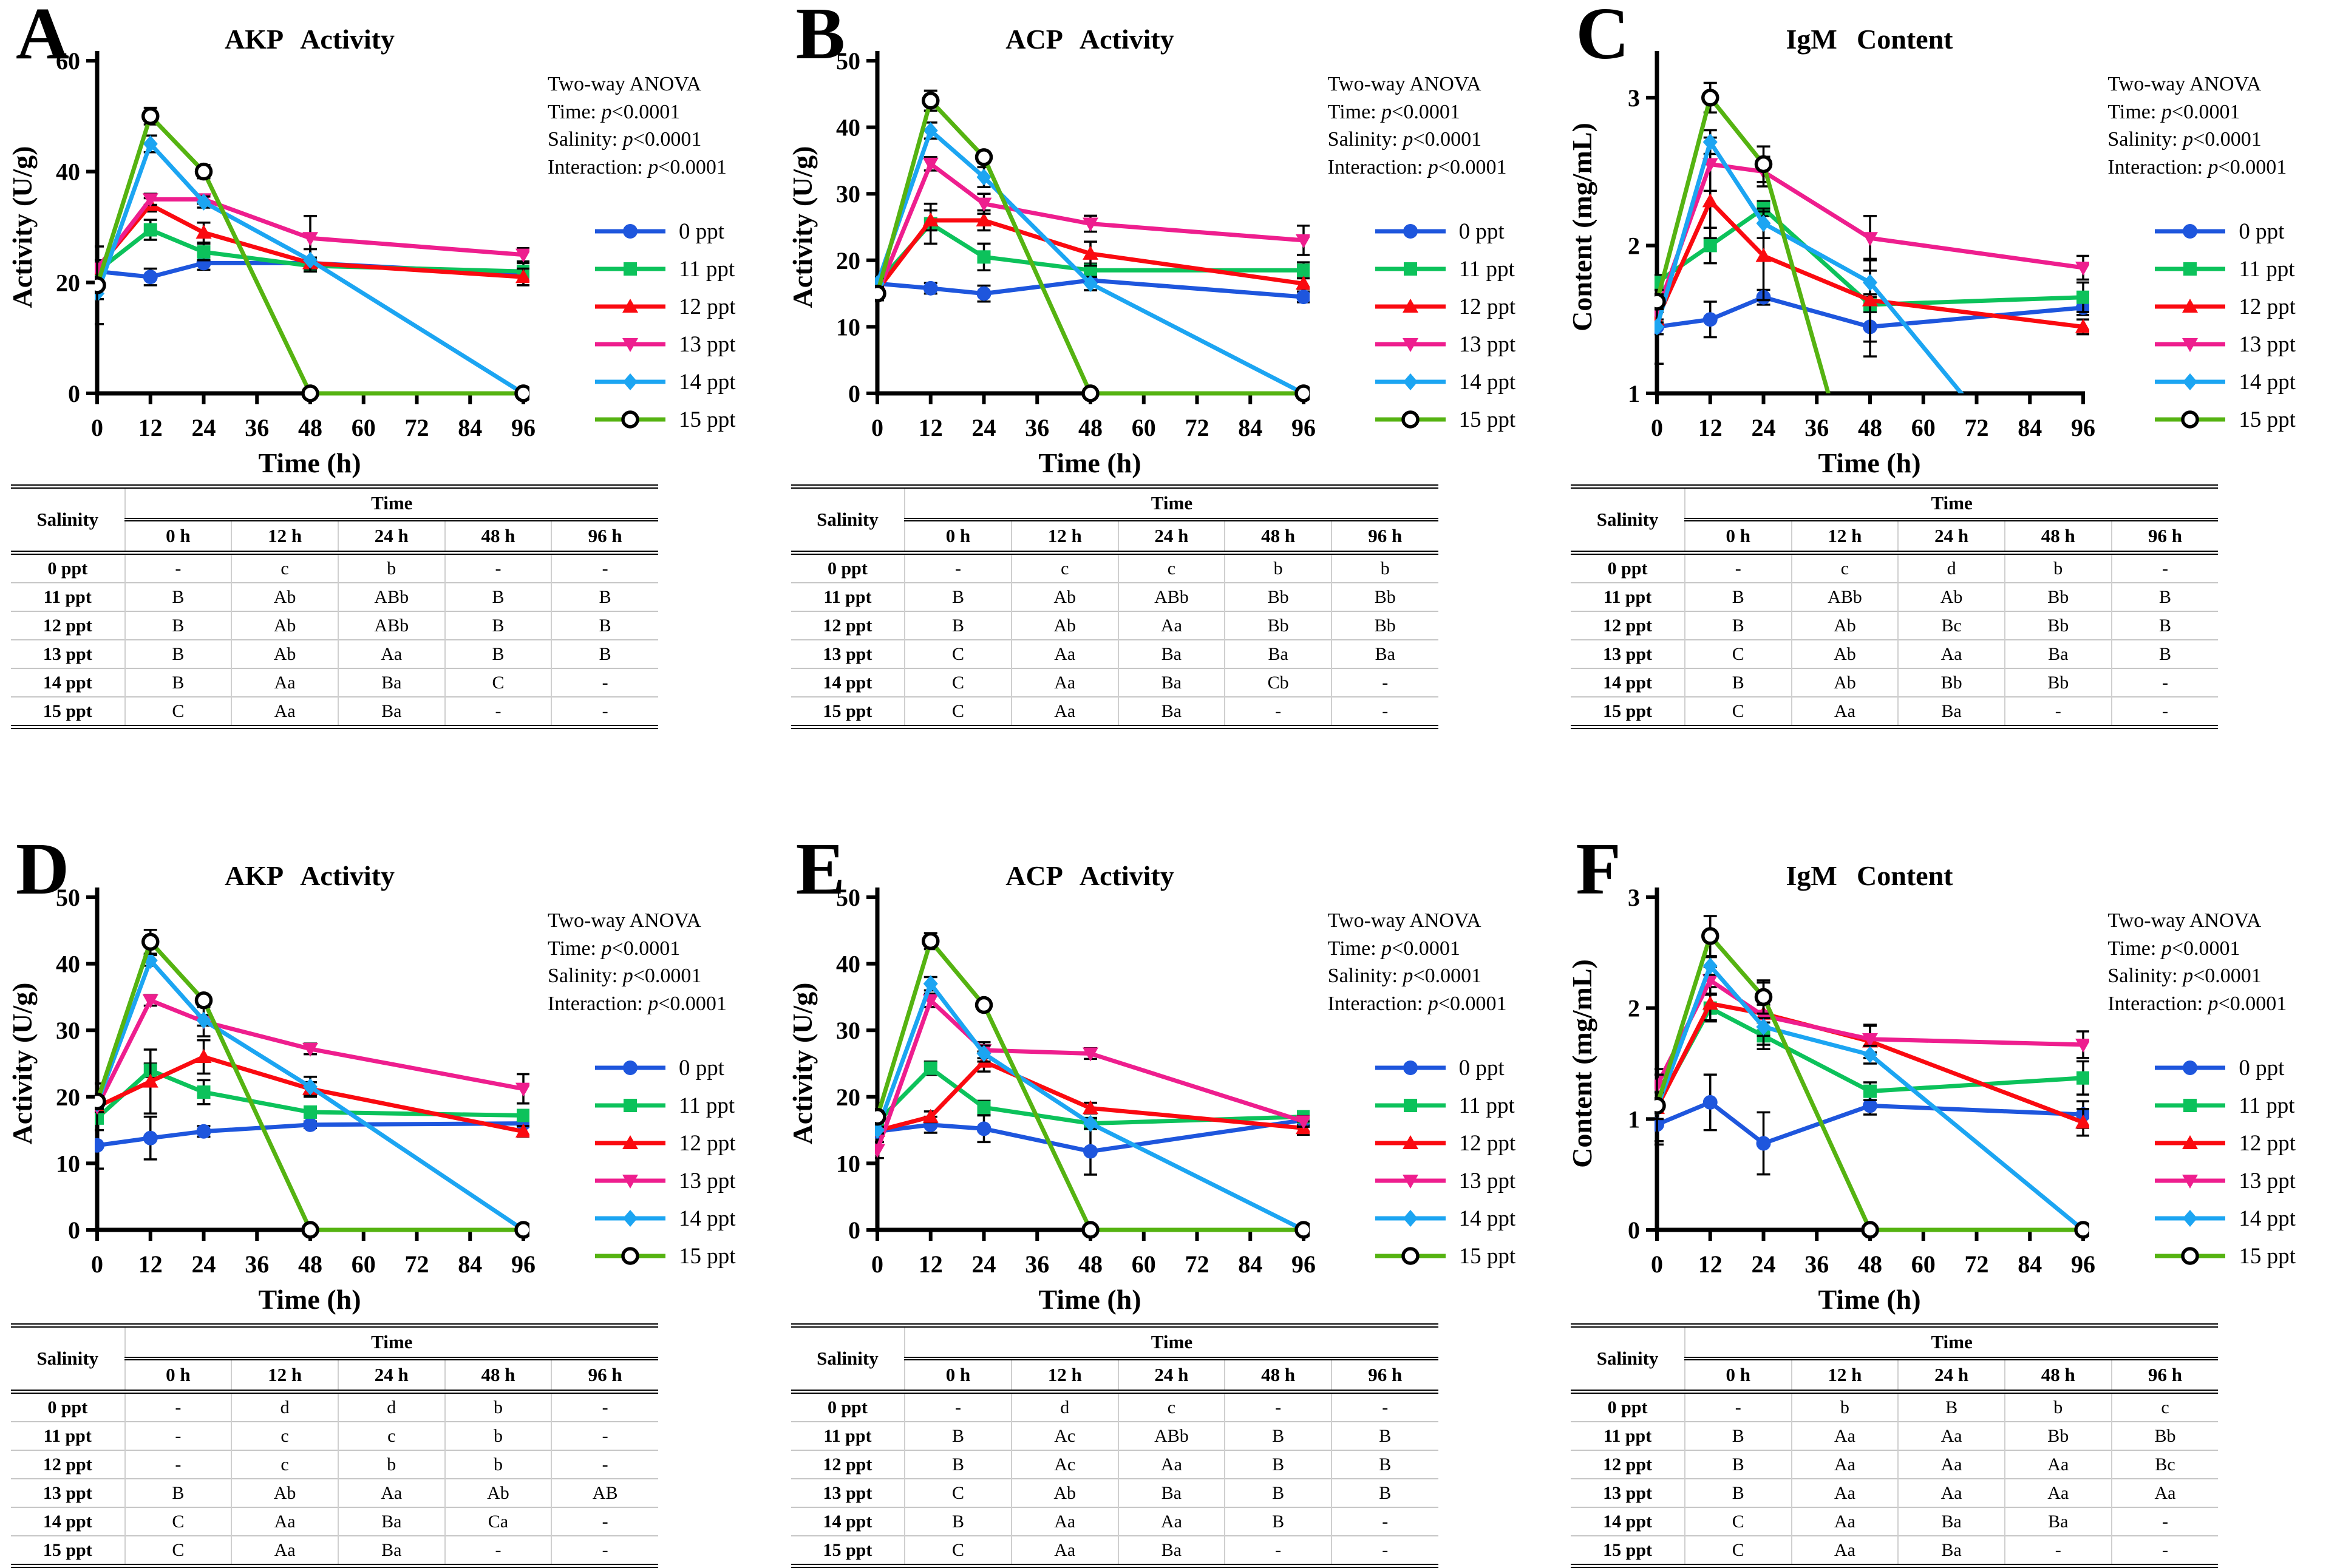 This screenshot has height=1568, width=2340. Describe the element at coordinates (1114, 1464) in the screenshot. I see `table-row: 12 ppt B Ac Aa B B` at that location.